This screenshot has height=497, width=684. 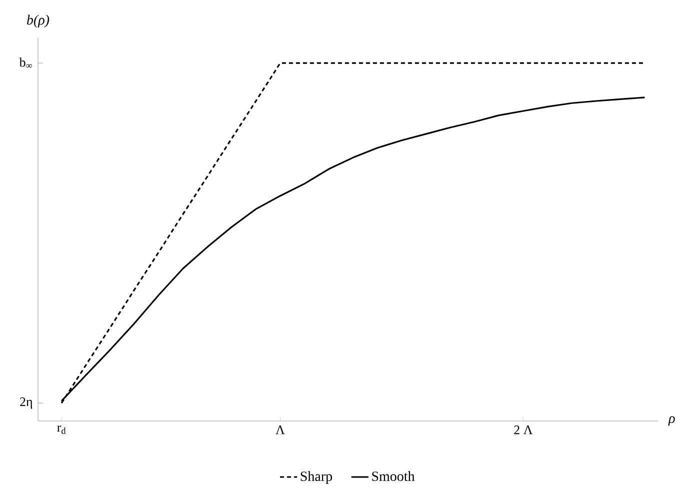 I want to click on x-tick-label: Λ, so click(x=280, y=430).